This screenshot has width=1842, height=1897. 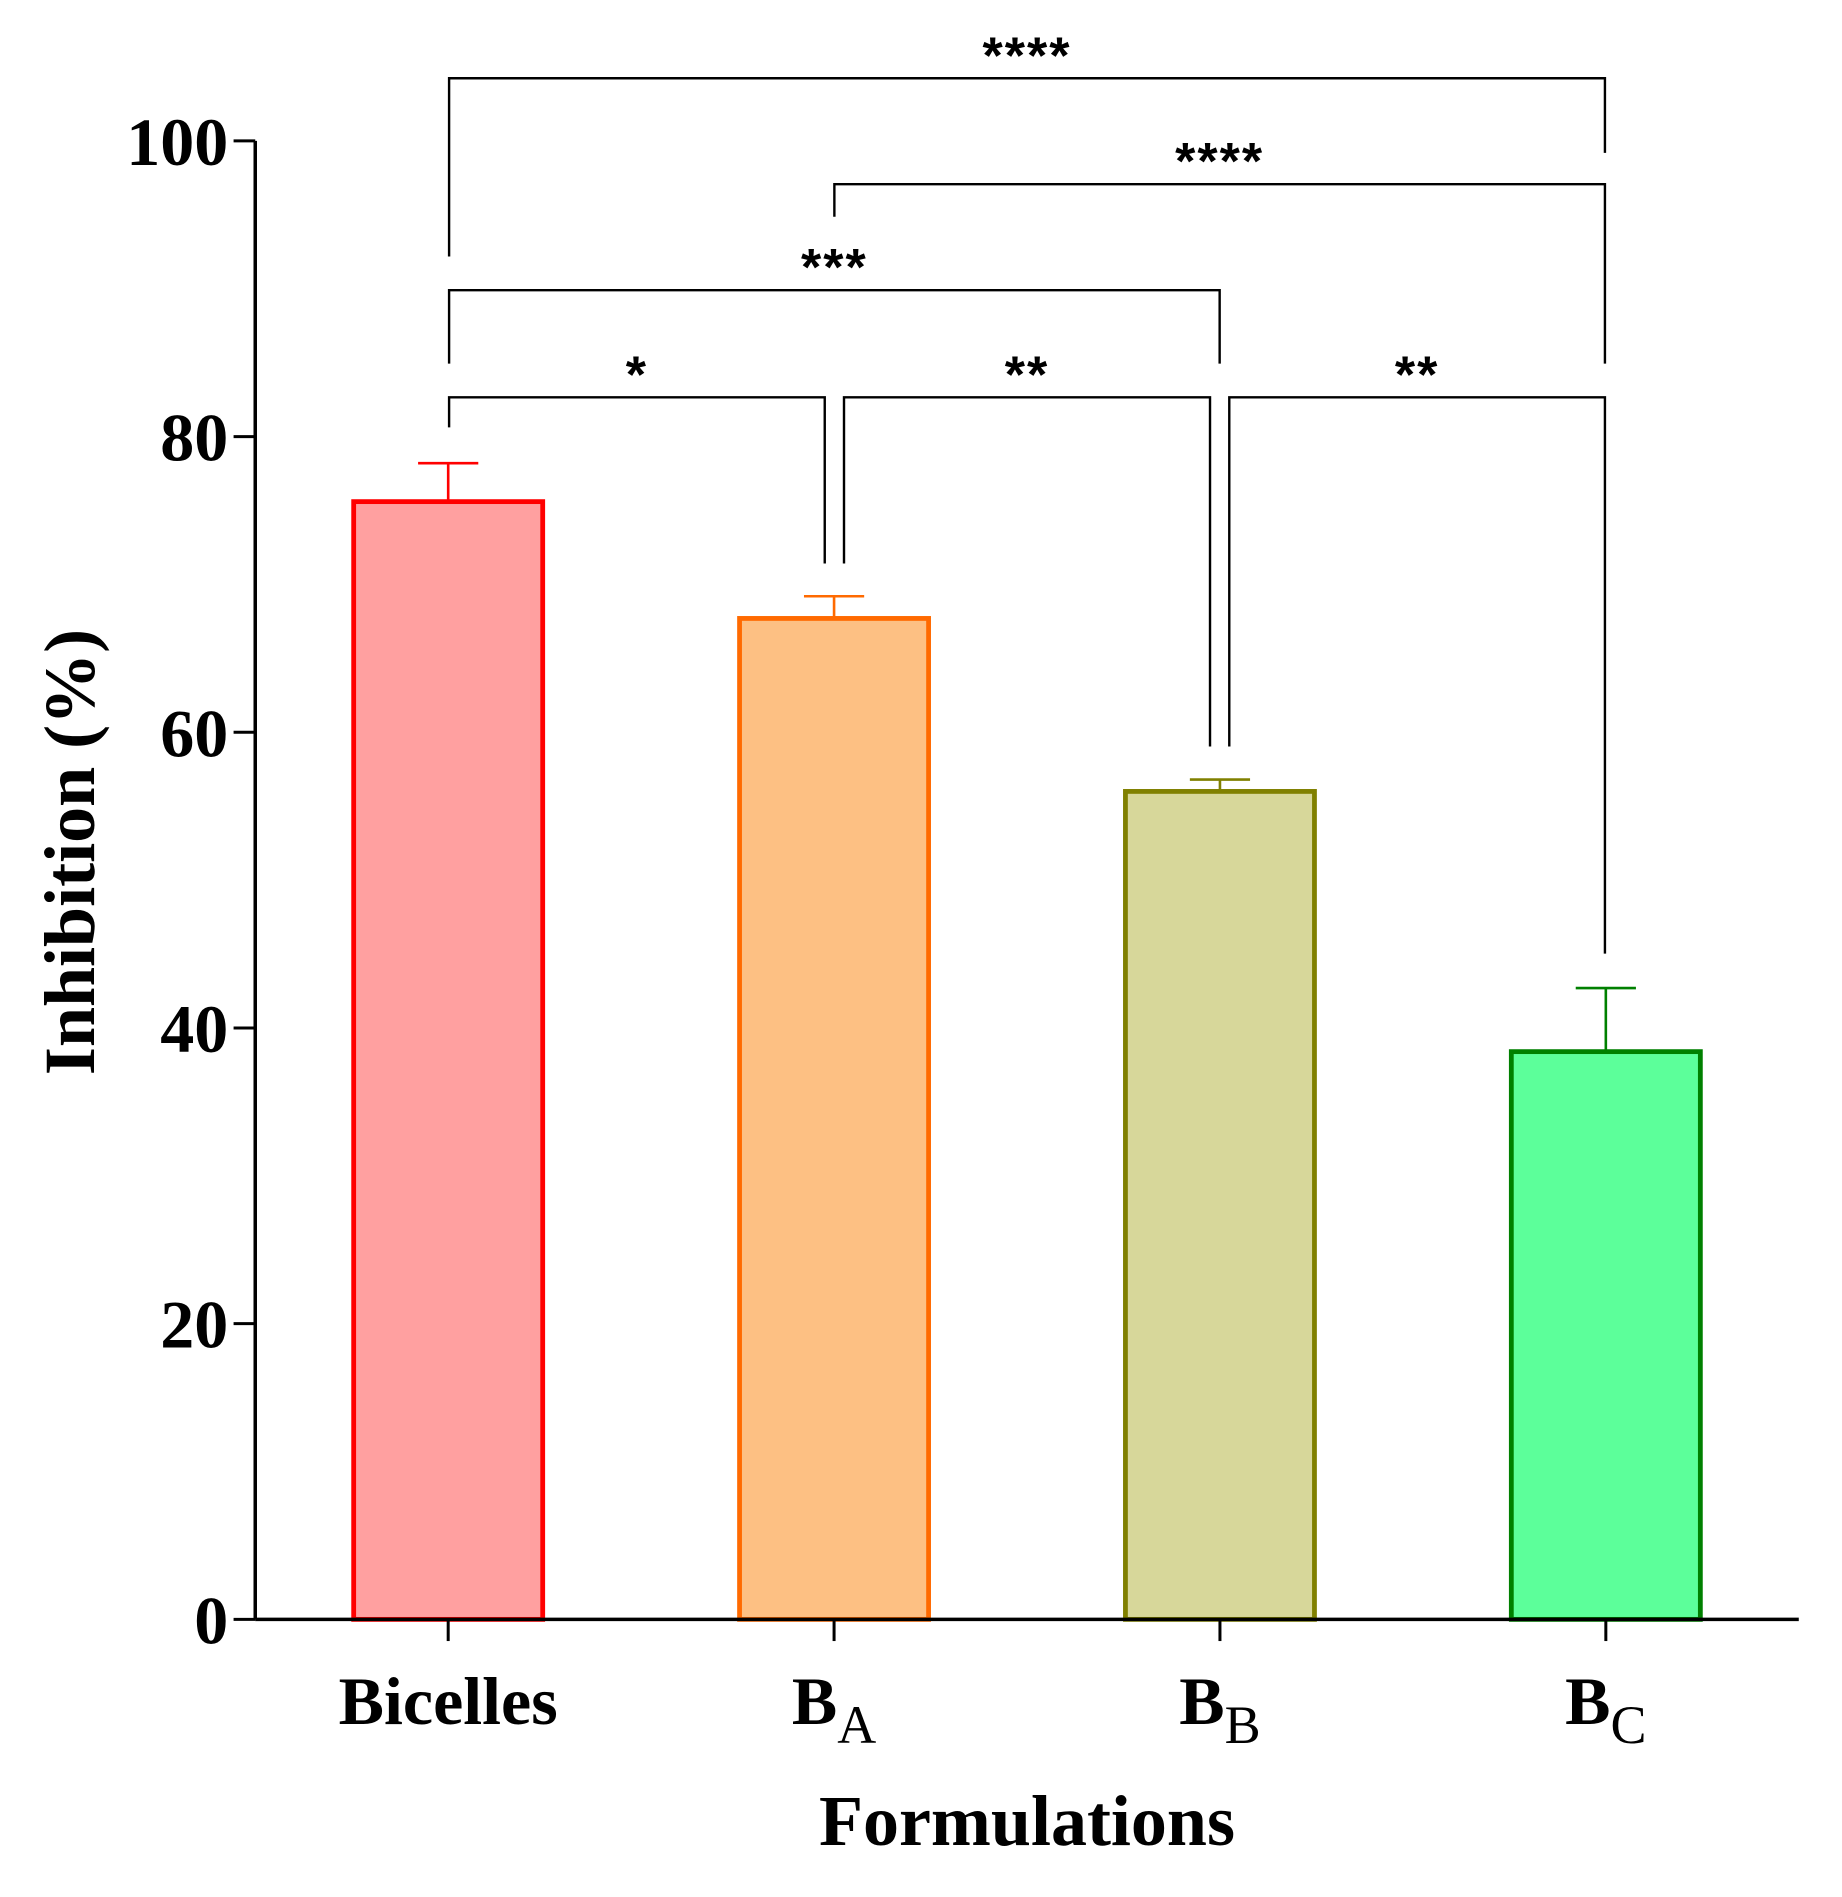 I want to click on bar-bb, so click(x=1220, y=1205).